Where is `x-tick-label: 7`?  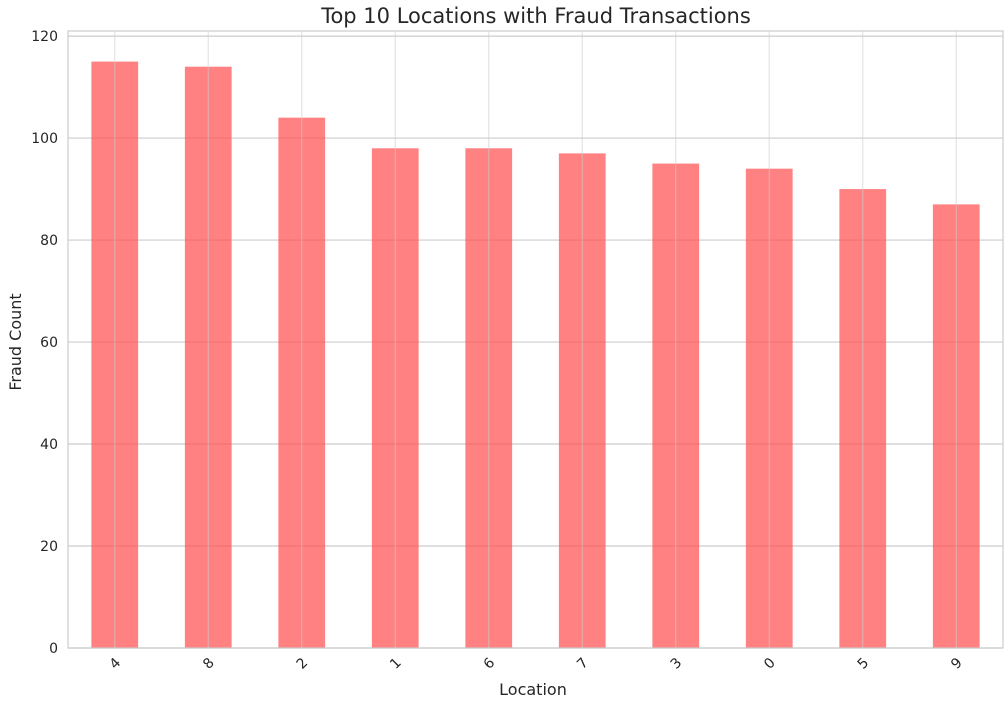 x-tick-label: 7 is located at coordinates (583, 664).